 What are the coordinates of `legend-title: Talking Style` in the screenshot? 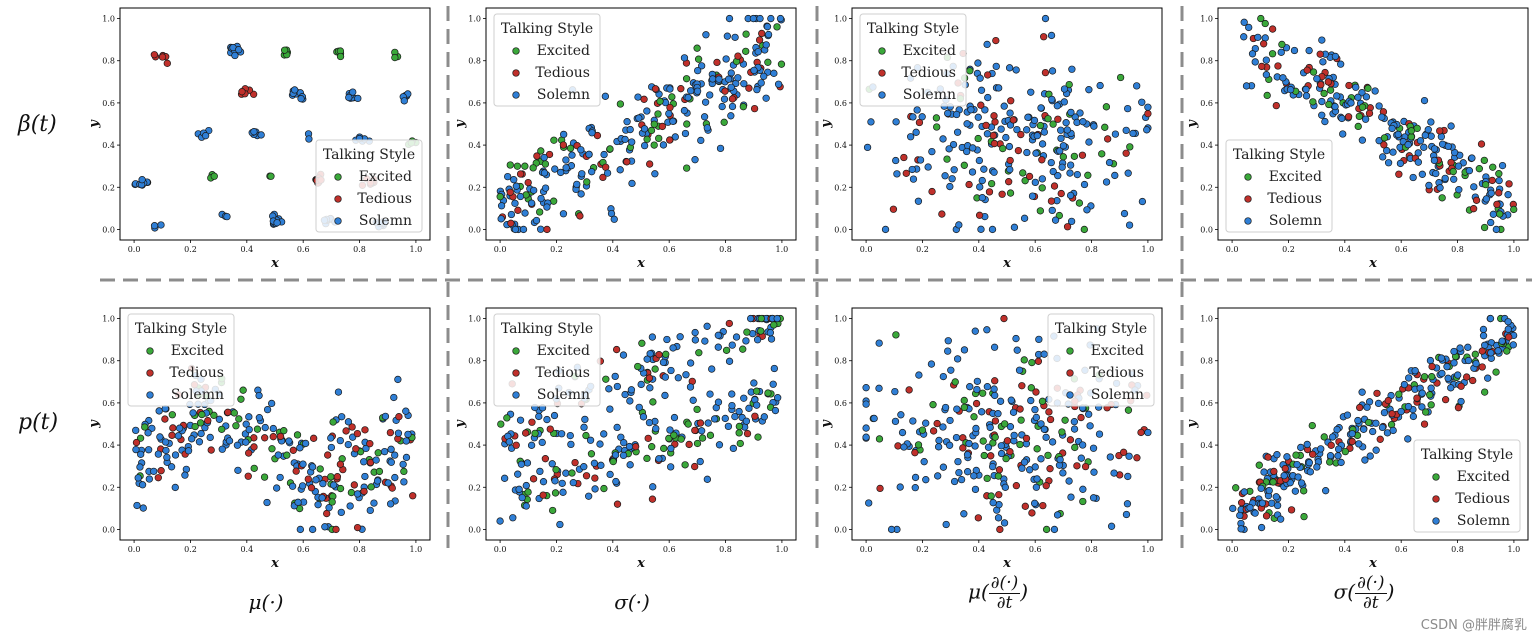 It's located at (1467, 455).